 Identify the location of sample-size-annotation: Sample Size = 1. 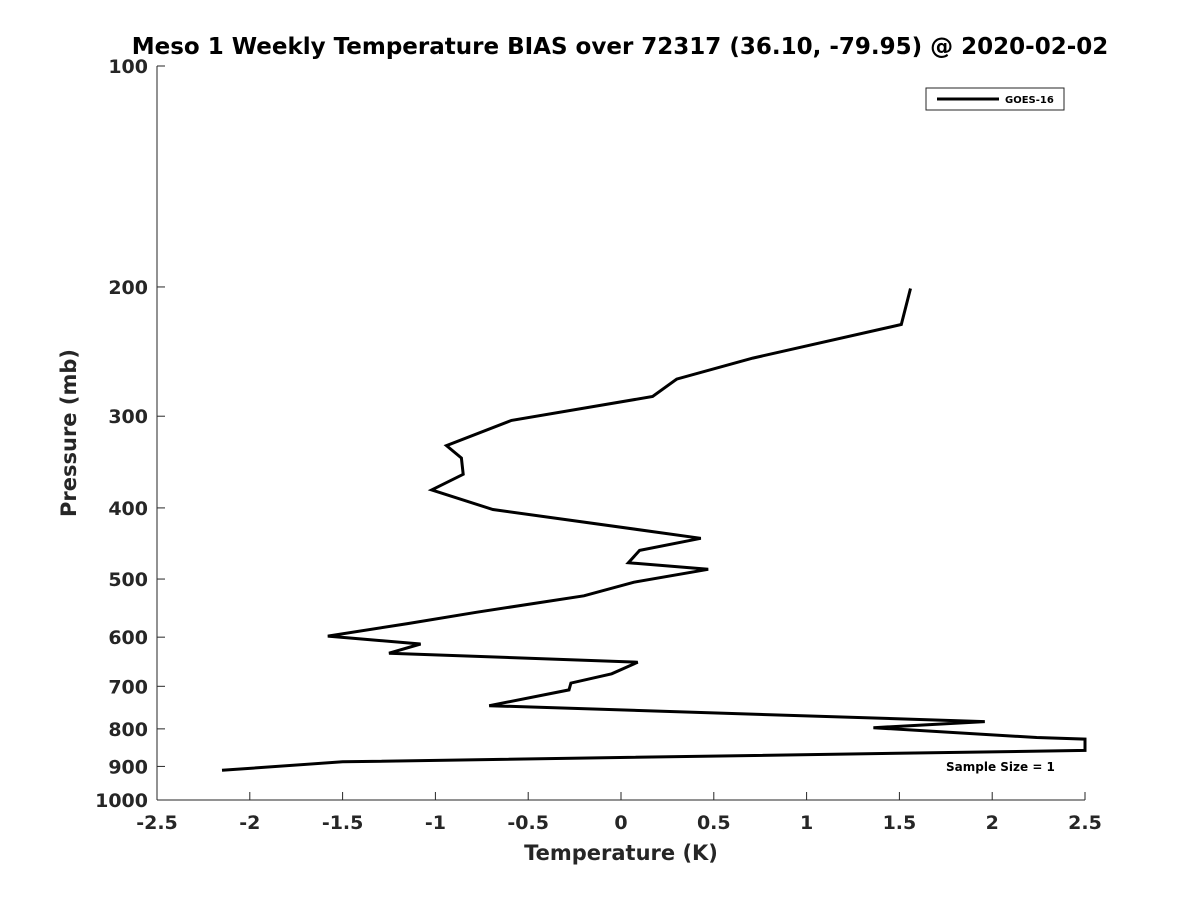
(1000, 767).